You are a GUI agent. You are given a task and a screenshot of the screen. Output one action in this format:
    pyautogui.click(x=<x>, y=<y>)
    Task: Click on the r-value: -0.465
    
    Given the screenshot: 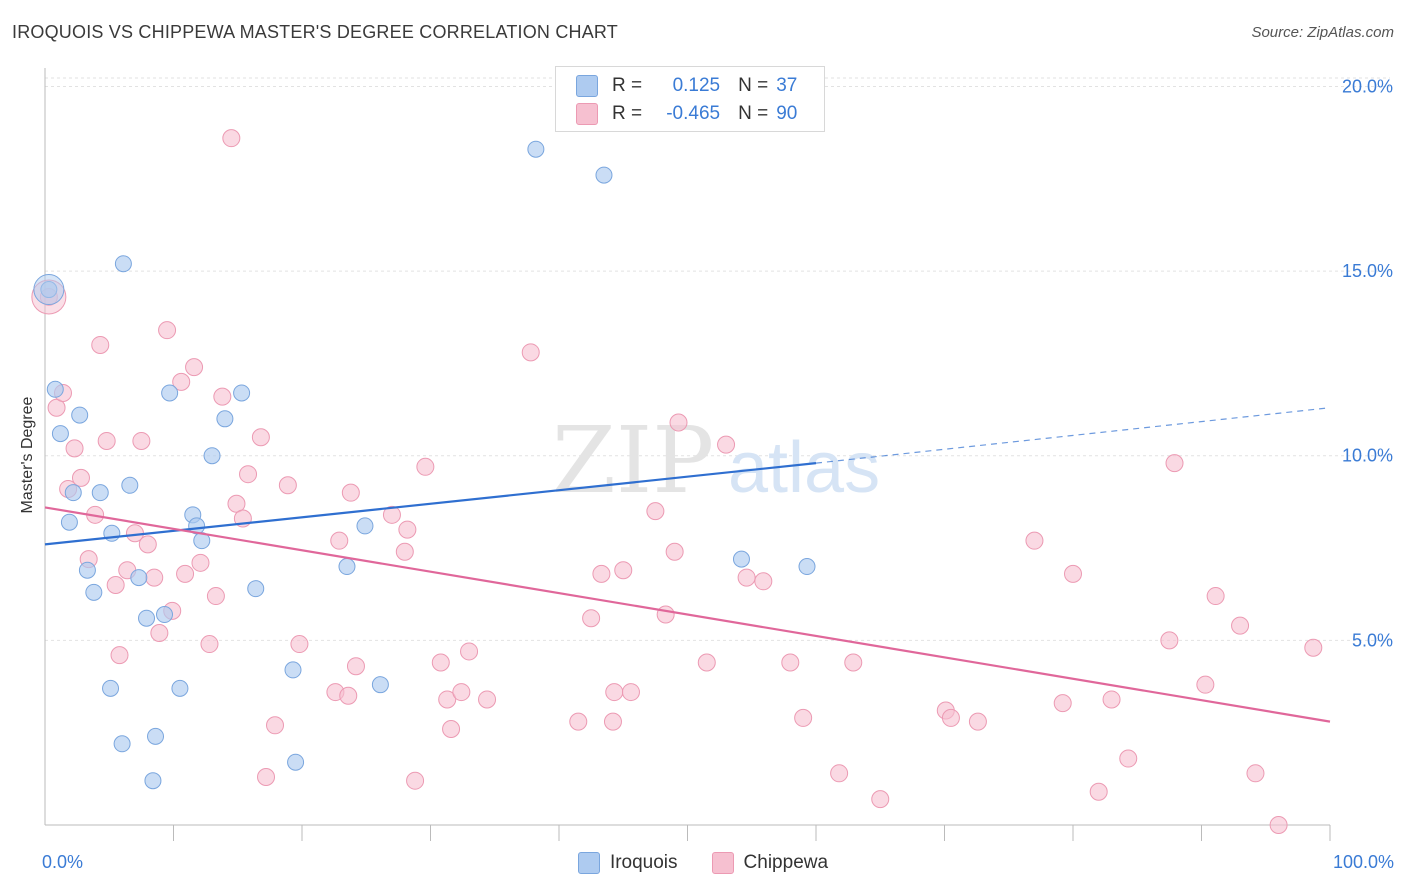 What is the action you would take?
    pyautogui.click(x=693, y=113)
    